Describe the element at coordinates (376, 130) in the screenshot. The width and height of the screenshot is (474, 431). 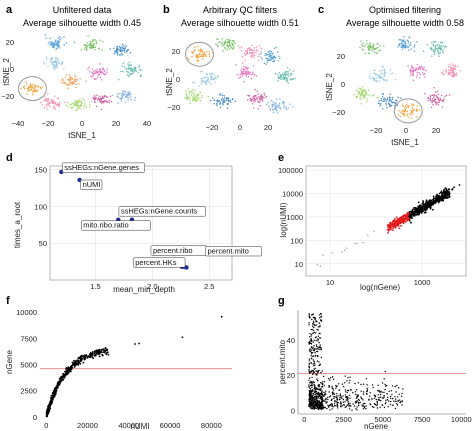
I see `panel-c-xtick: −20` at that location.